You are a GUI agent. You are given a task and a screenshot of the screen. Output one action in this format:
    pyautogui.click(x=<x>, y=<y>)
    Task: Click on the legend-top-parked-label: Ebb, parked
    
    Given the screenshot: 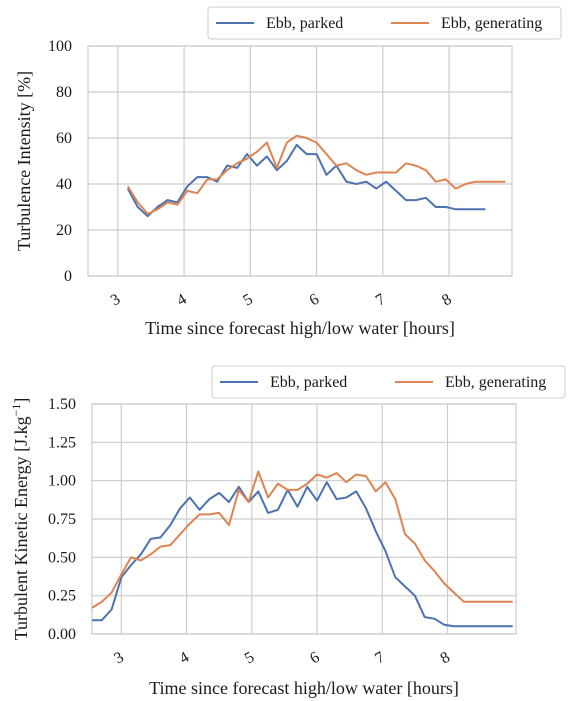 What is the action you would take?
    pyautogui.click(x=304, y=23)
    